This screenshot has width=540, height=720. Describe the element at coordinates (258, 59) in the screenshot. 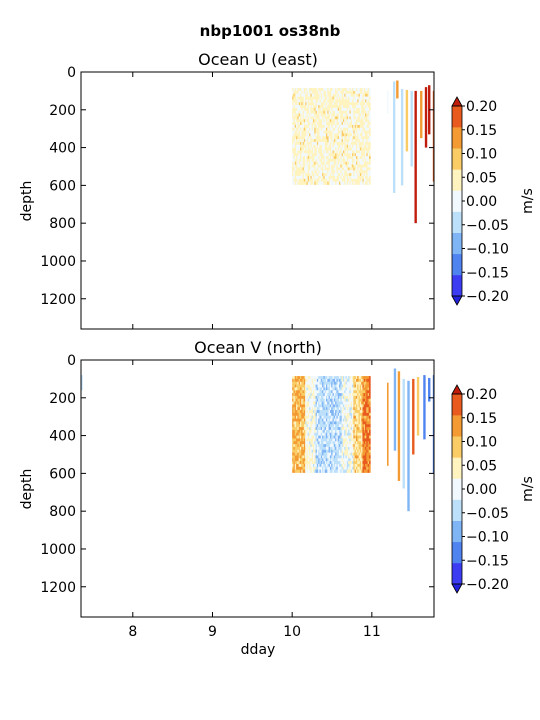

I see `panel-title: Ocean U (east)` at that location.